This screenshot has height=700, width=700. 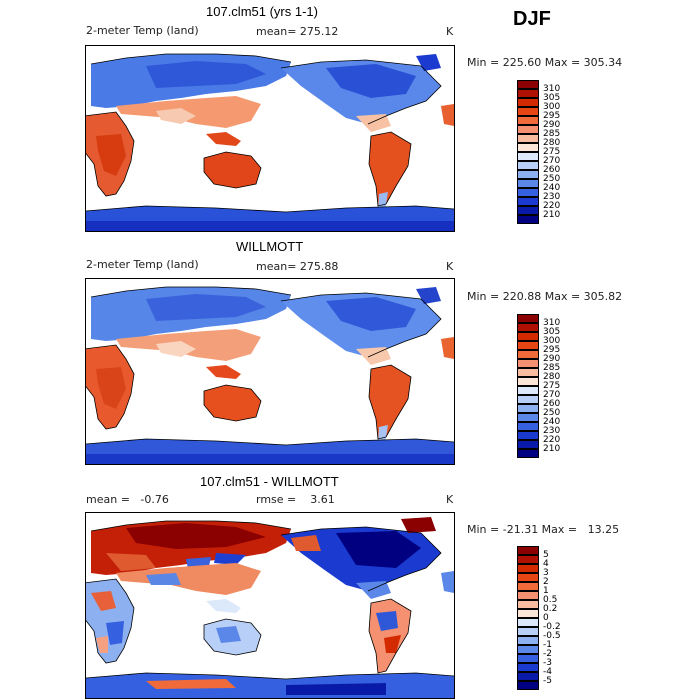 I want to click on panel2-units: K, so click(x=450, y=266).